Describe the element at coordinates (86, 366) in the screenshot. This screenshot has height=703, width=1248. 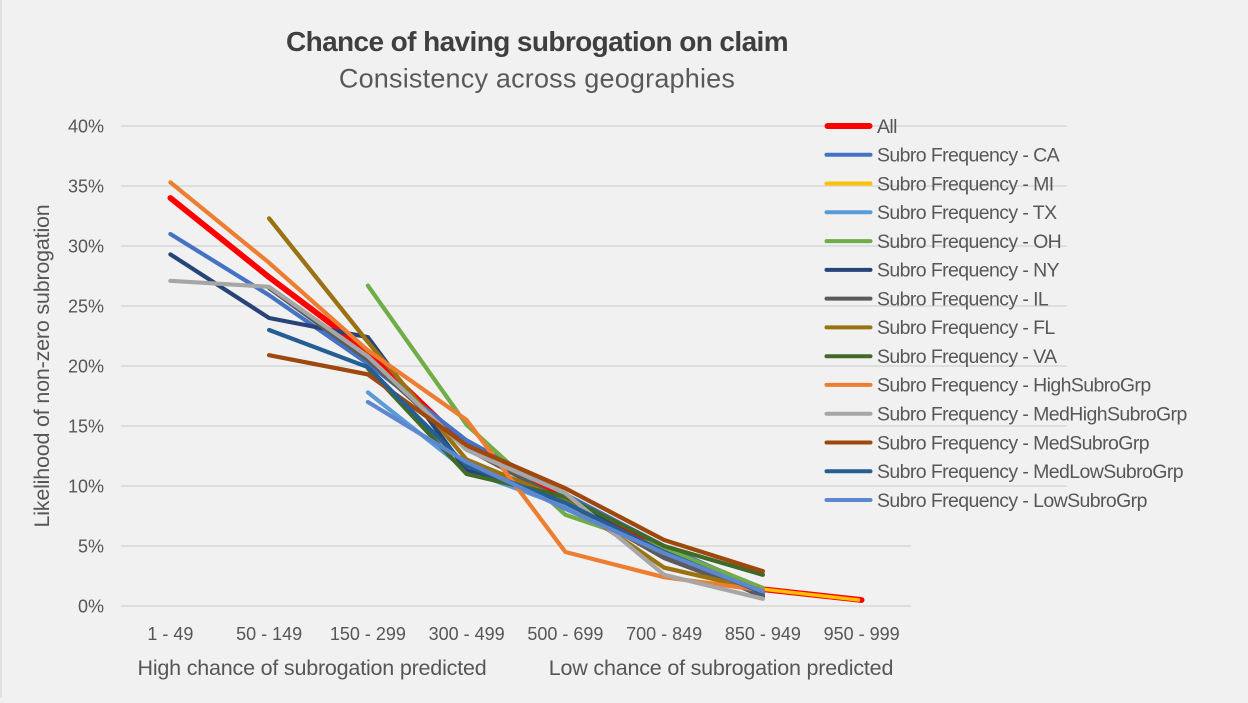
I see `svg-text: 20%` at that location.